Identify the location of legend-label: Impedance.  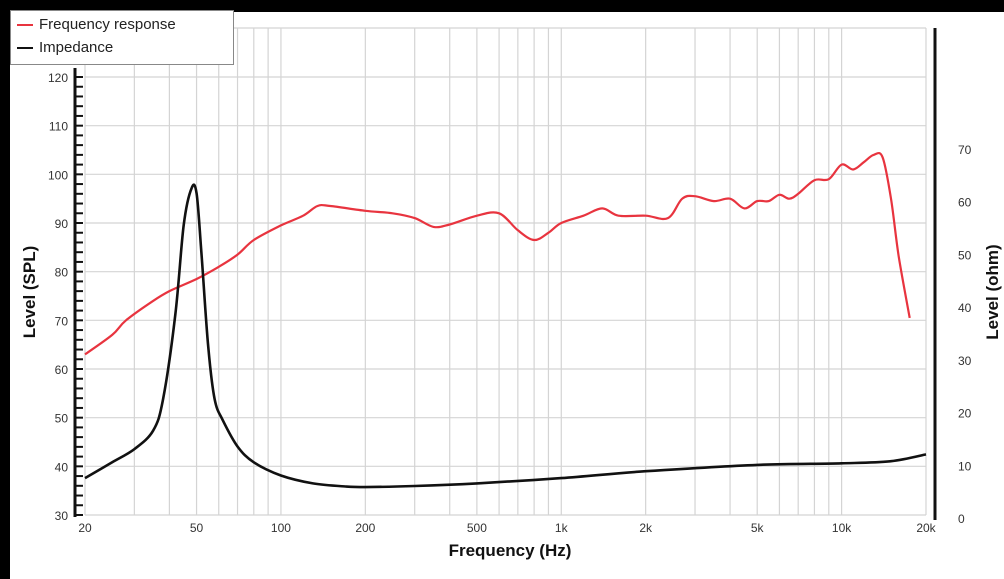
(76, 47).